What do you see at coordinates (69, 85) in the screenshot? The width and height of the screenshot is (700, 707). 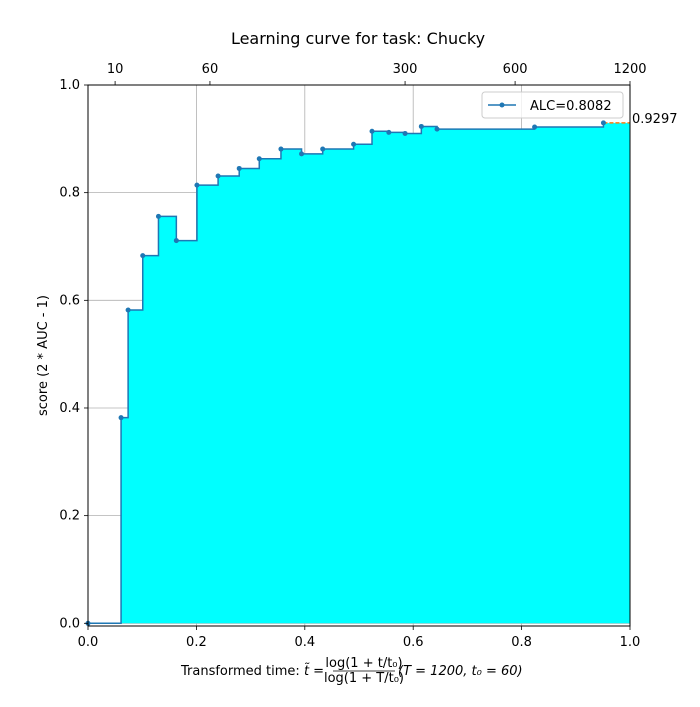 I see `y-tick-label: 1.0` at bounding box center [69, 85].